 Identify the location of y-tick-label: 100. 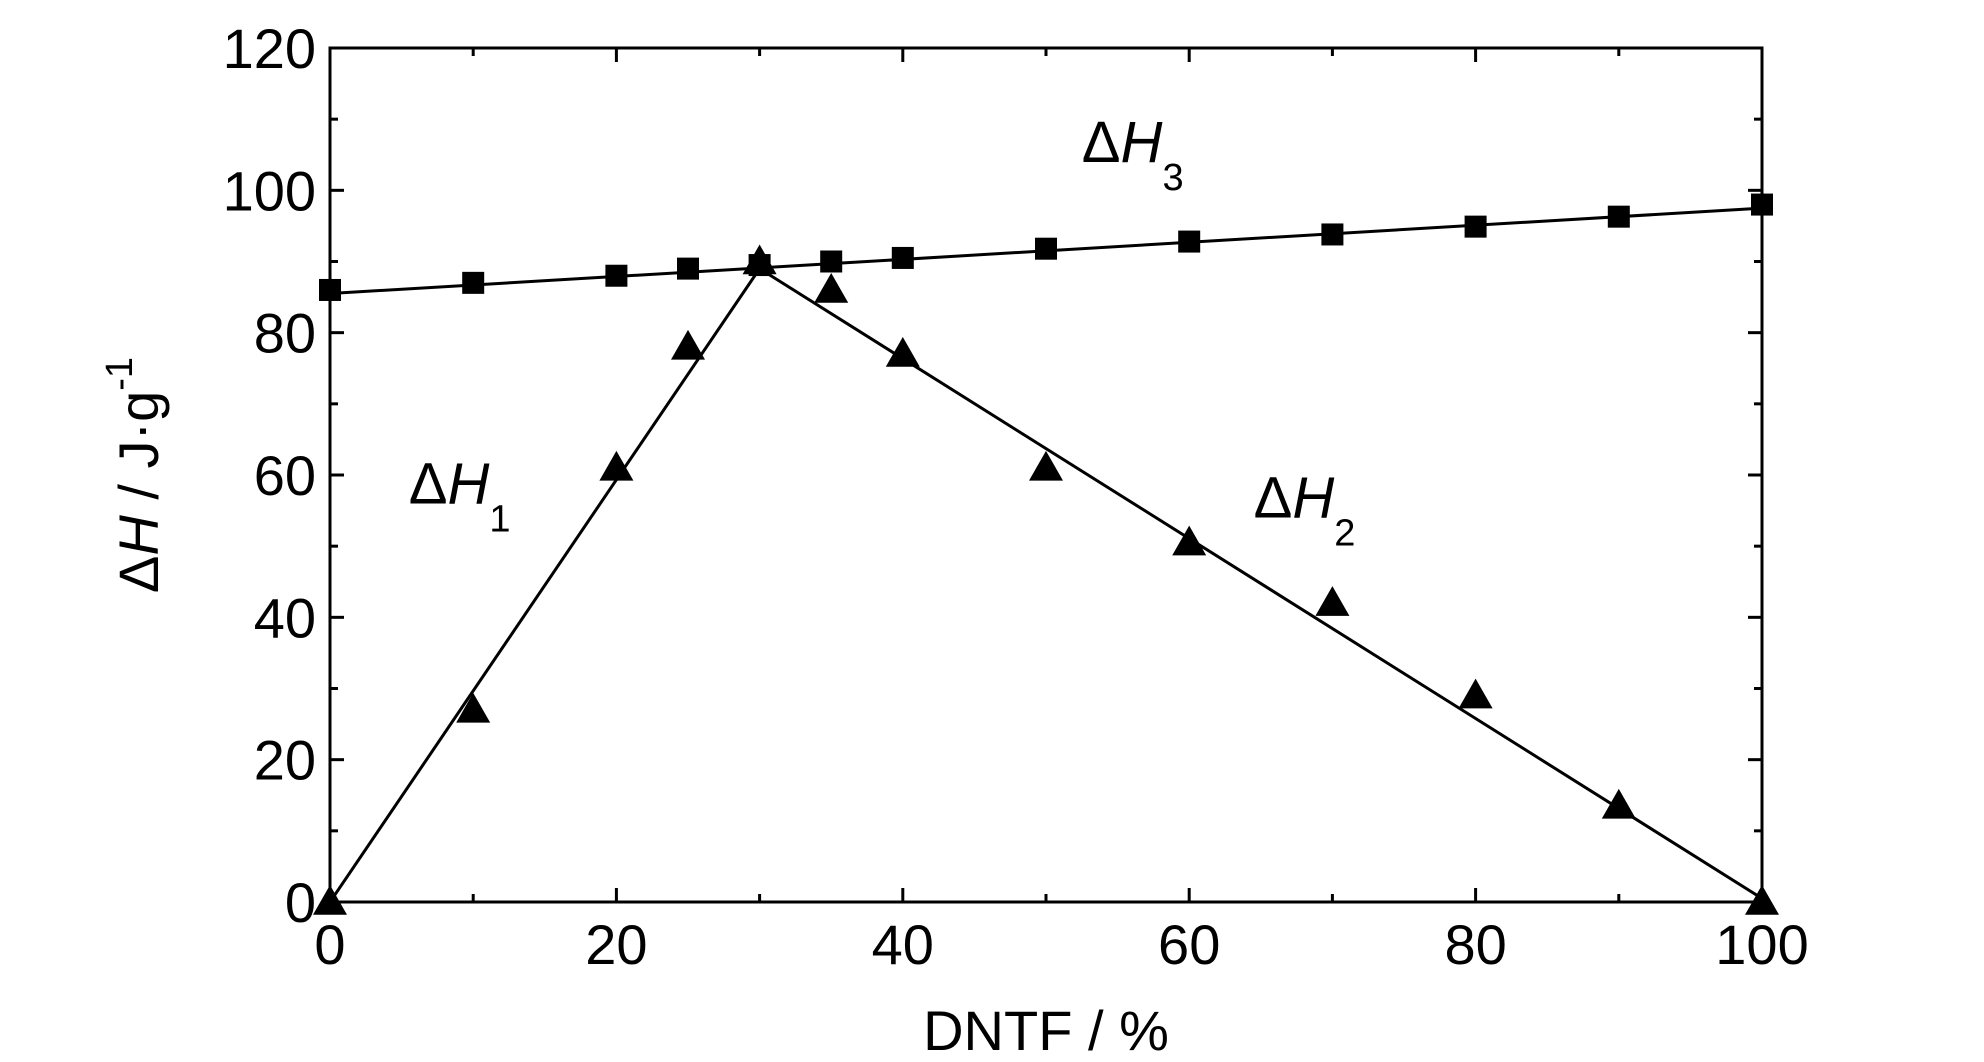
(269, 190).